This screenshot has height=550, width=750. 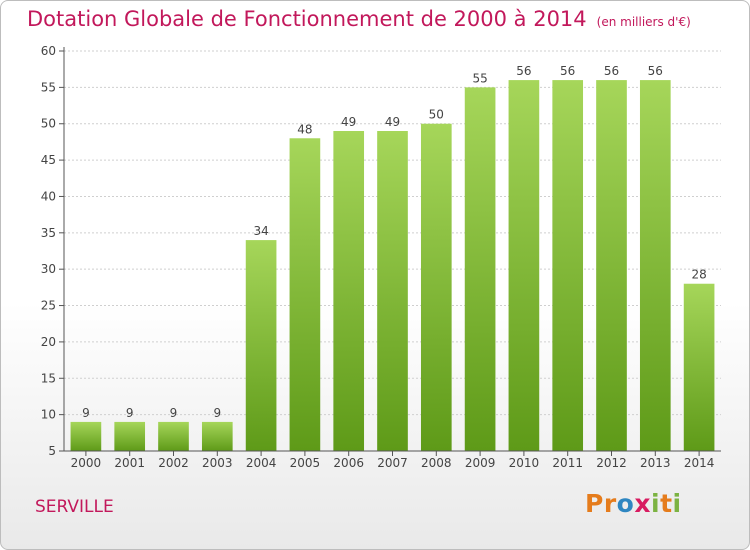 What do you see at coordinates (52, 451) in the screenshot?
I see `y-tick-label: 5` at bounding box center [52, 451].